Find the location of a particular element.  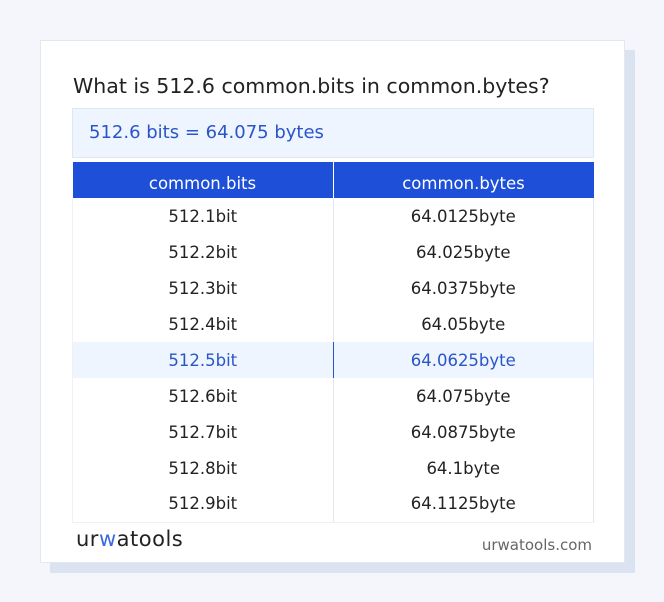

table-row: 512.2bit 64.025byte is located at coordinates (333, 252).